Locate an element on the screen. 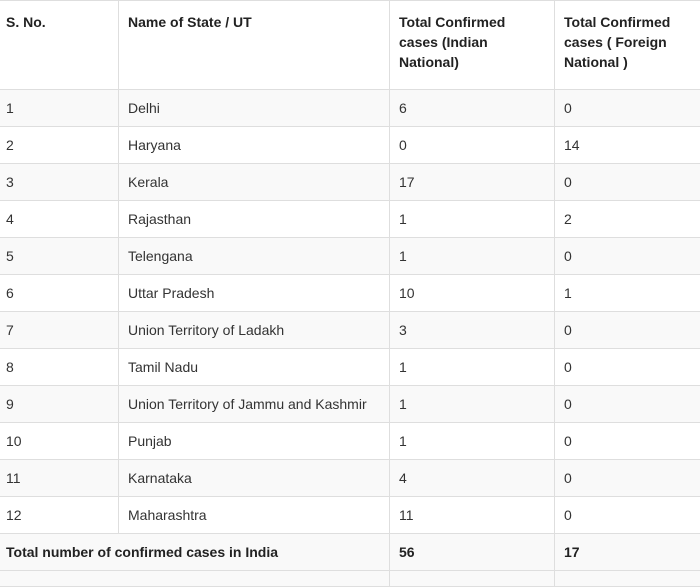  cell-sno: 10 is located at coordinates (59, 441).